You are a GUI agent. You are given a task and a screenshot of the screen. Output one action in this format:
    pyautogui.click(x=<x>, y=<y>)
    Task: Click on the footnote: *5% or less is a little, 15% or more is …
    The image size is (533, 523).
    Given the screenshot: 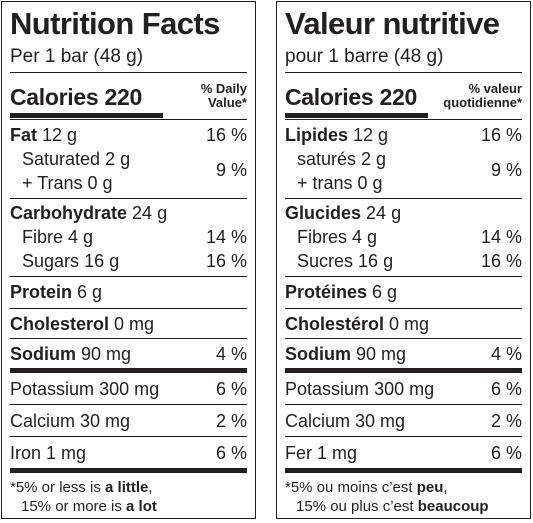 What is the action you would take?
    pyautogui.click(x=83, y=497)
    